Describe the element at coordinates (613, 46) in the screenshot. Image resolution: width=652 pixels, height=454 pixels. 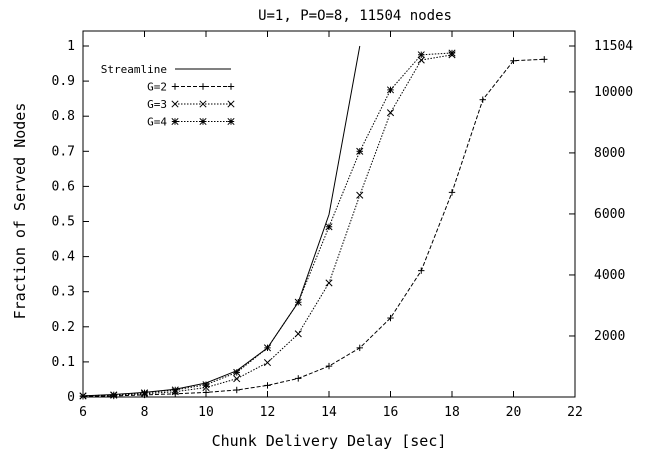
I see `right-tick-label: 11504` at that location.